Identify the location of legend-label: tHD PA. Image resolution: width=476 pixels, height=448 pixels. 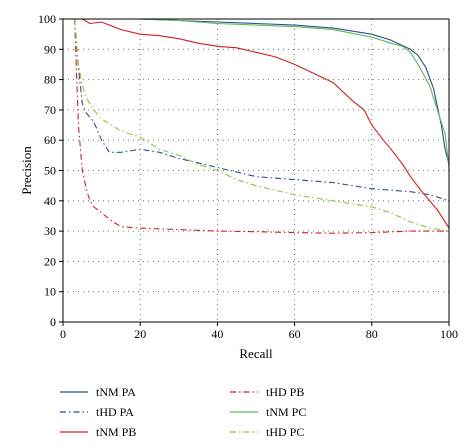
(115, 412).